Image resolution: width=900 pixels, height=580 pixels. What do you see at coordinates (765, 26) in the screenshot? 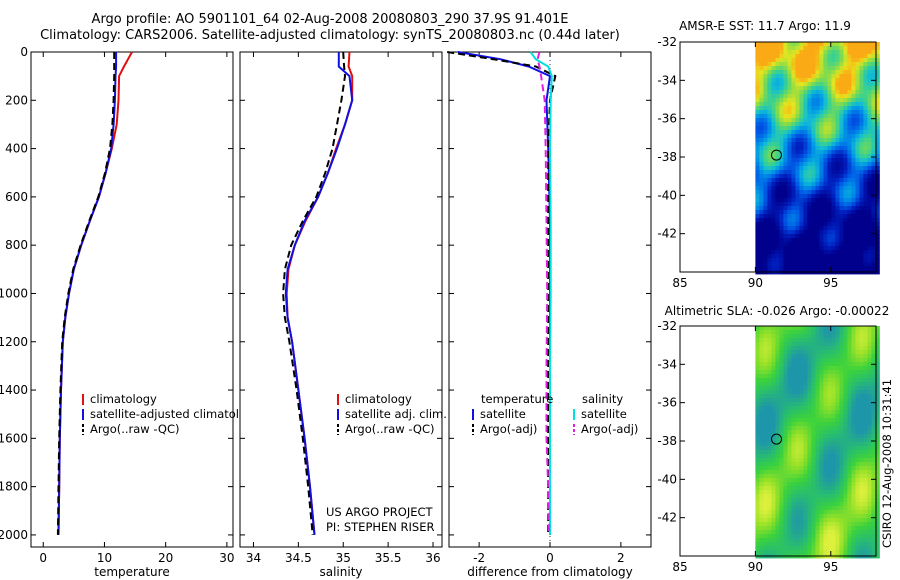
I see `sst-map-title: AMSR-E SST: 11.7 Argo: 11.9` at bounding box center [765, 26].